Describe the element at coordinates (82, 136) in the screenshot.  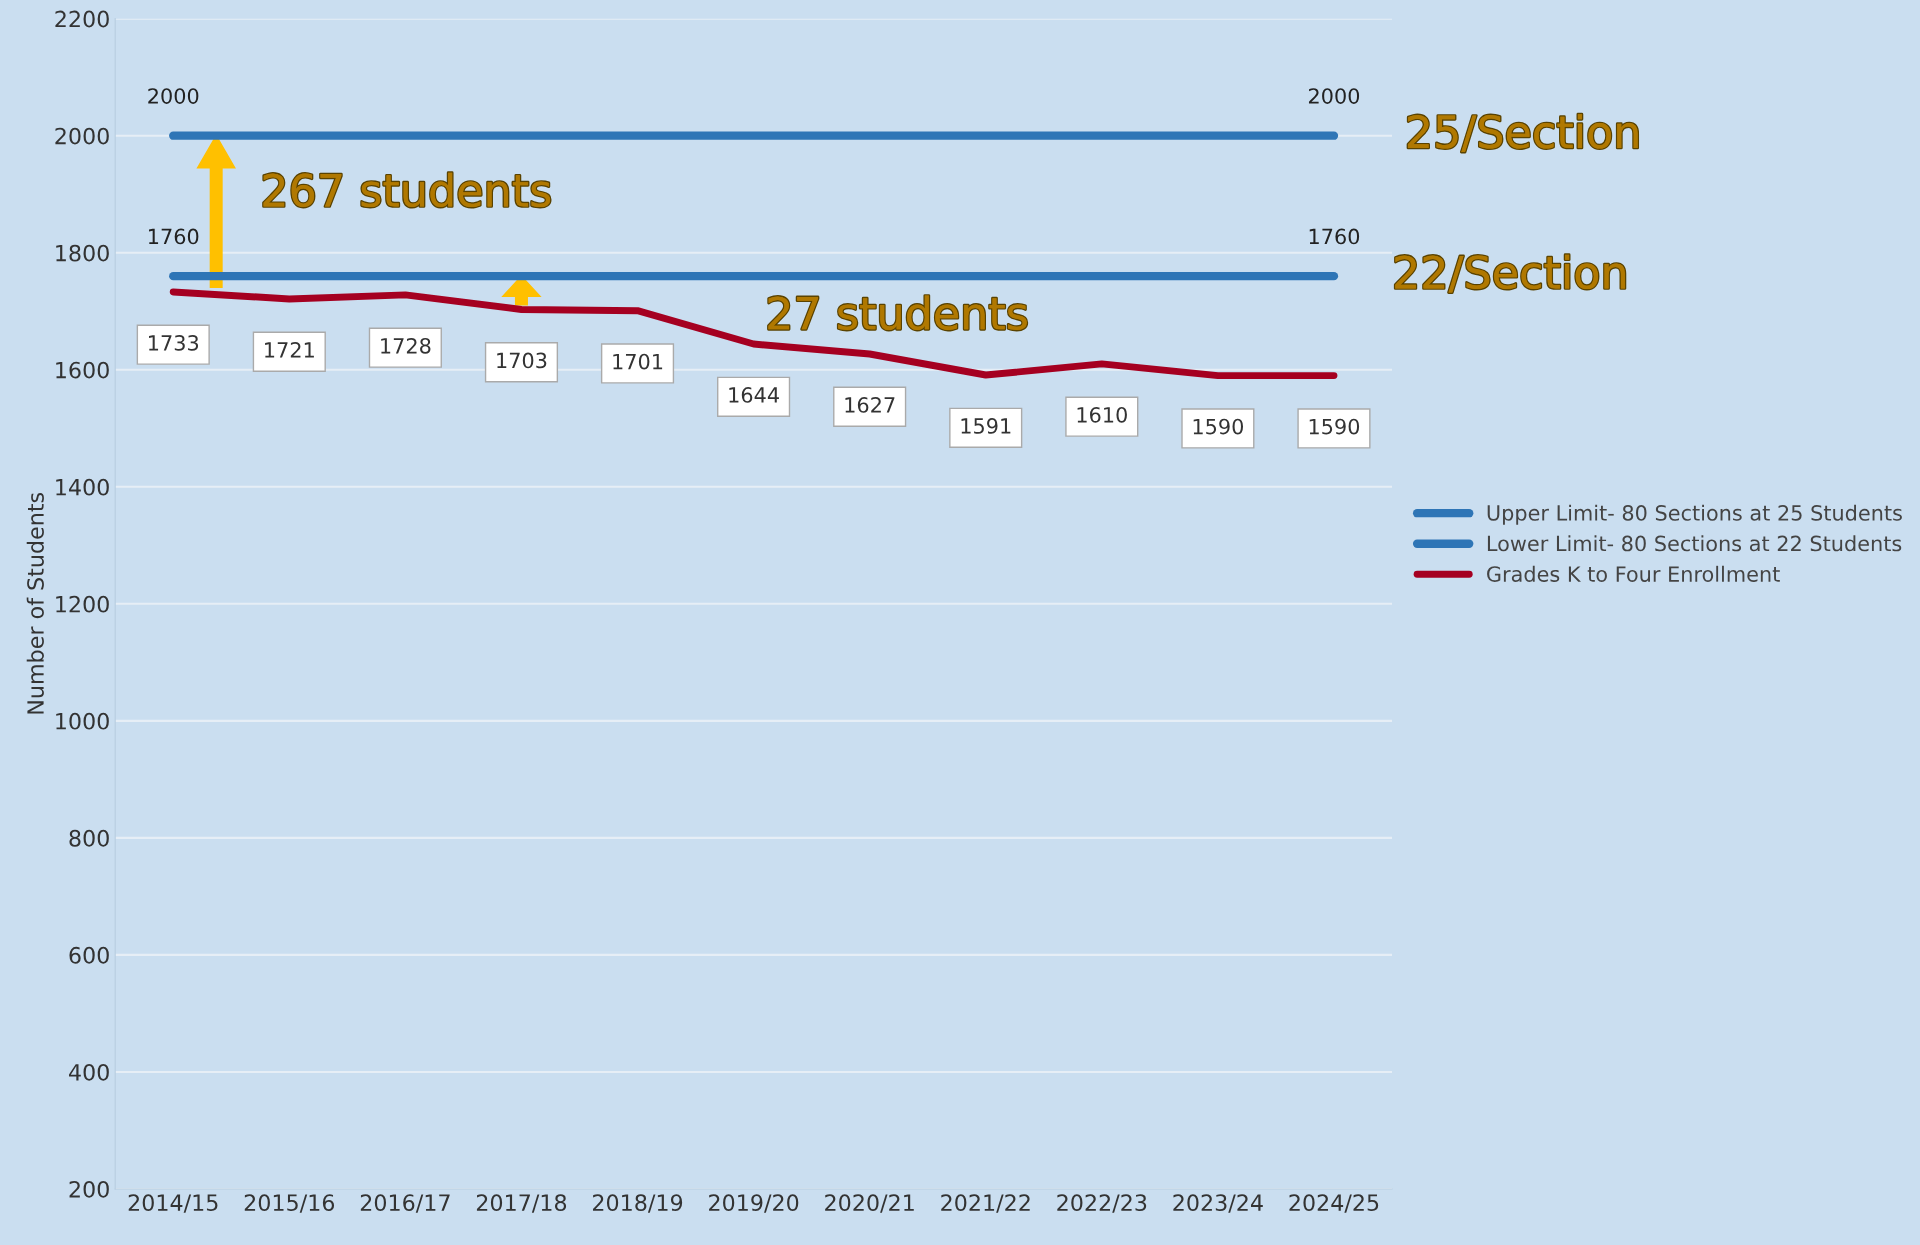
I see `y-tick-label: 2000` at that location.